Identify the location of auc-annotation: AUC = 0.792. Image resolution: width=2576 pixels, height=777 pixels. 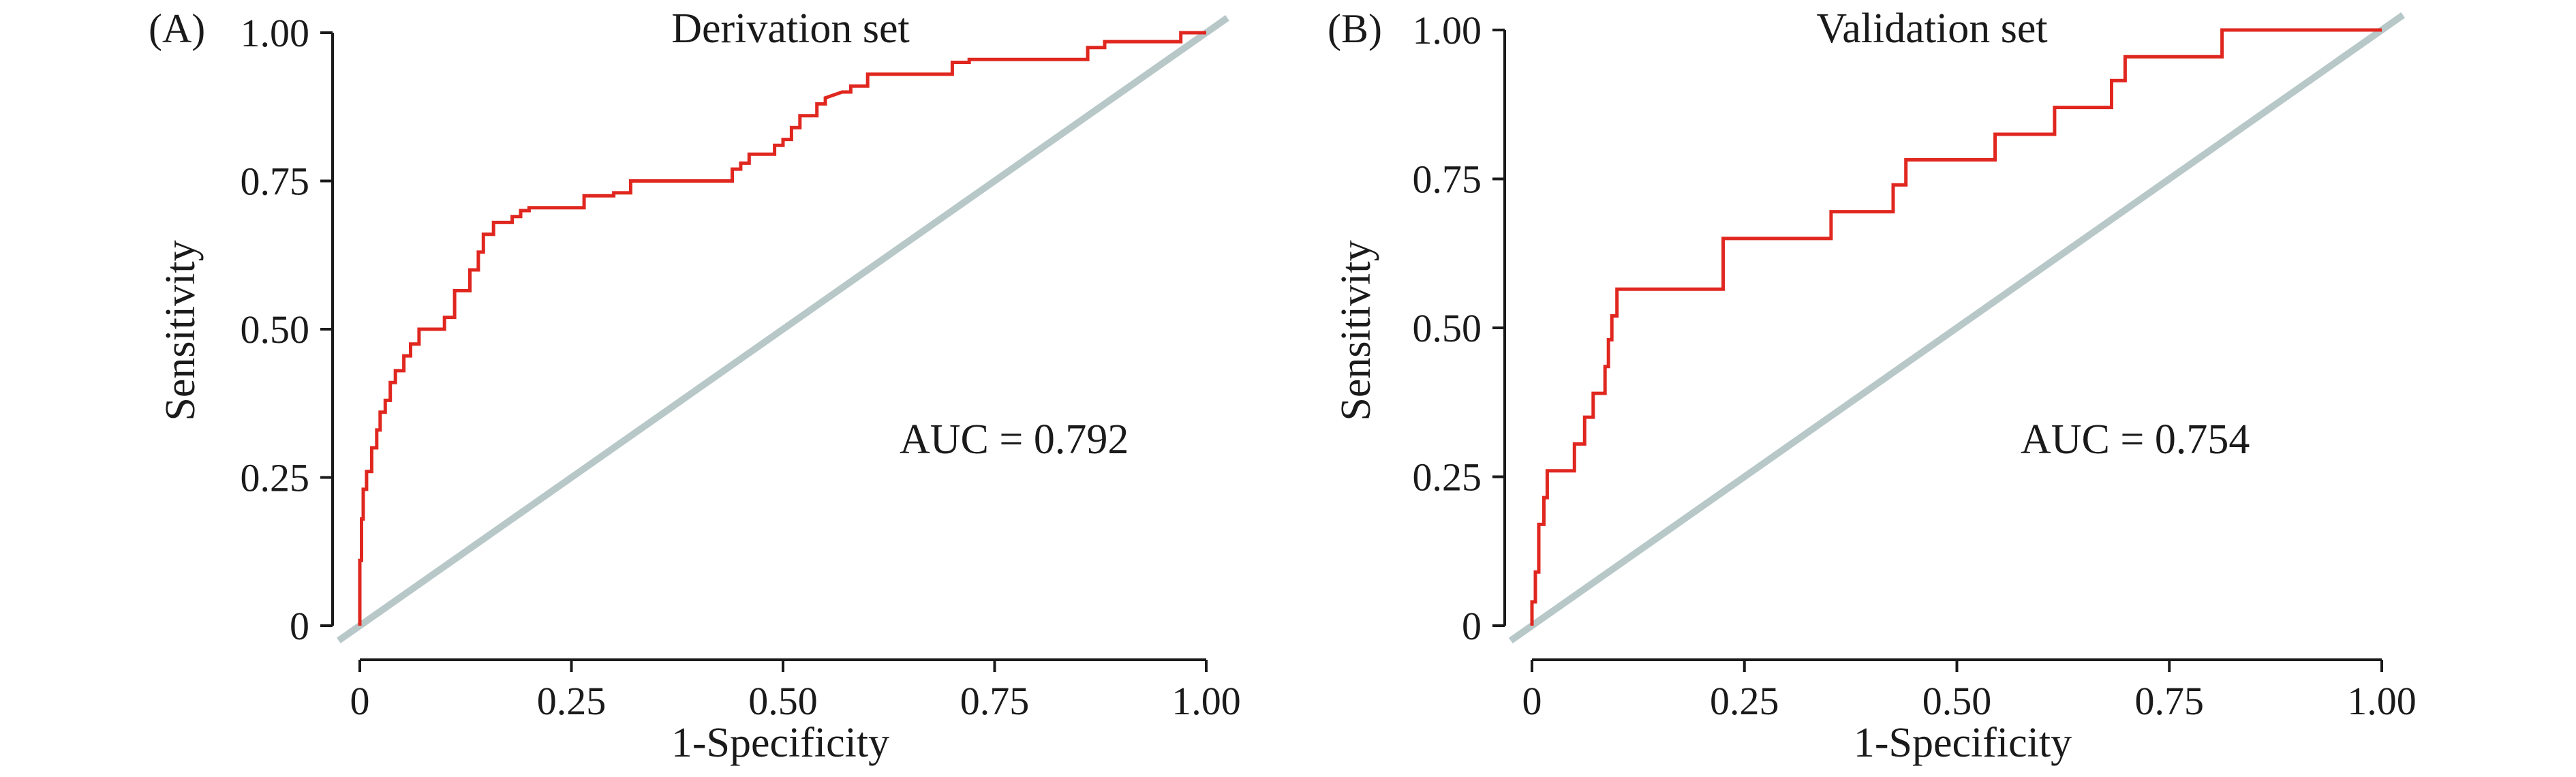
(1015, 439).